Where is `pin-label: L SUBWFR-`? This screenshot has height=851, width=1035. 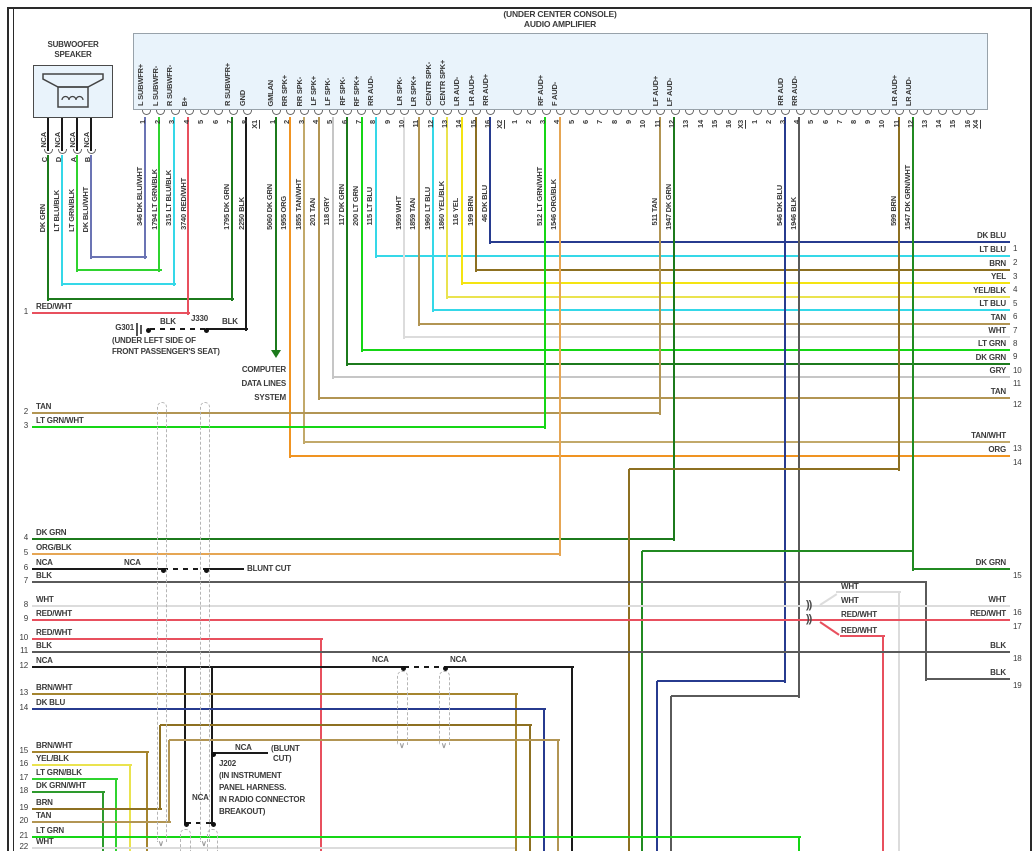
pin-label: L SUBWFR- is located at coordinates (155, 85).